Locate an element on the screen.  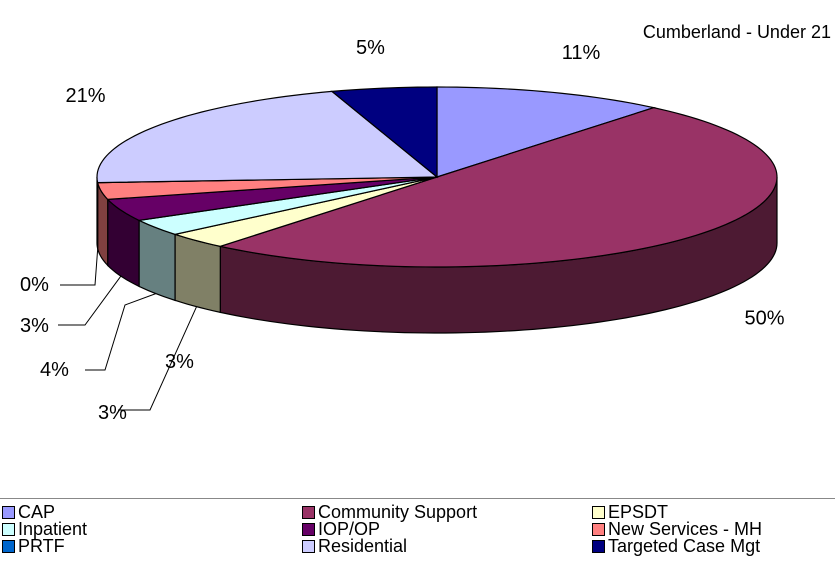
legend-label: CAP is located at coordinates (37, 512).